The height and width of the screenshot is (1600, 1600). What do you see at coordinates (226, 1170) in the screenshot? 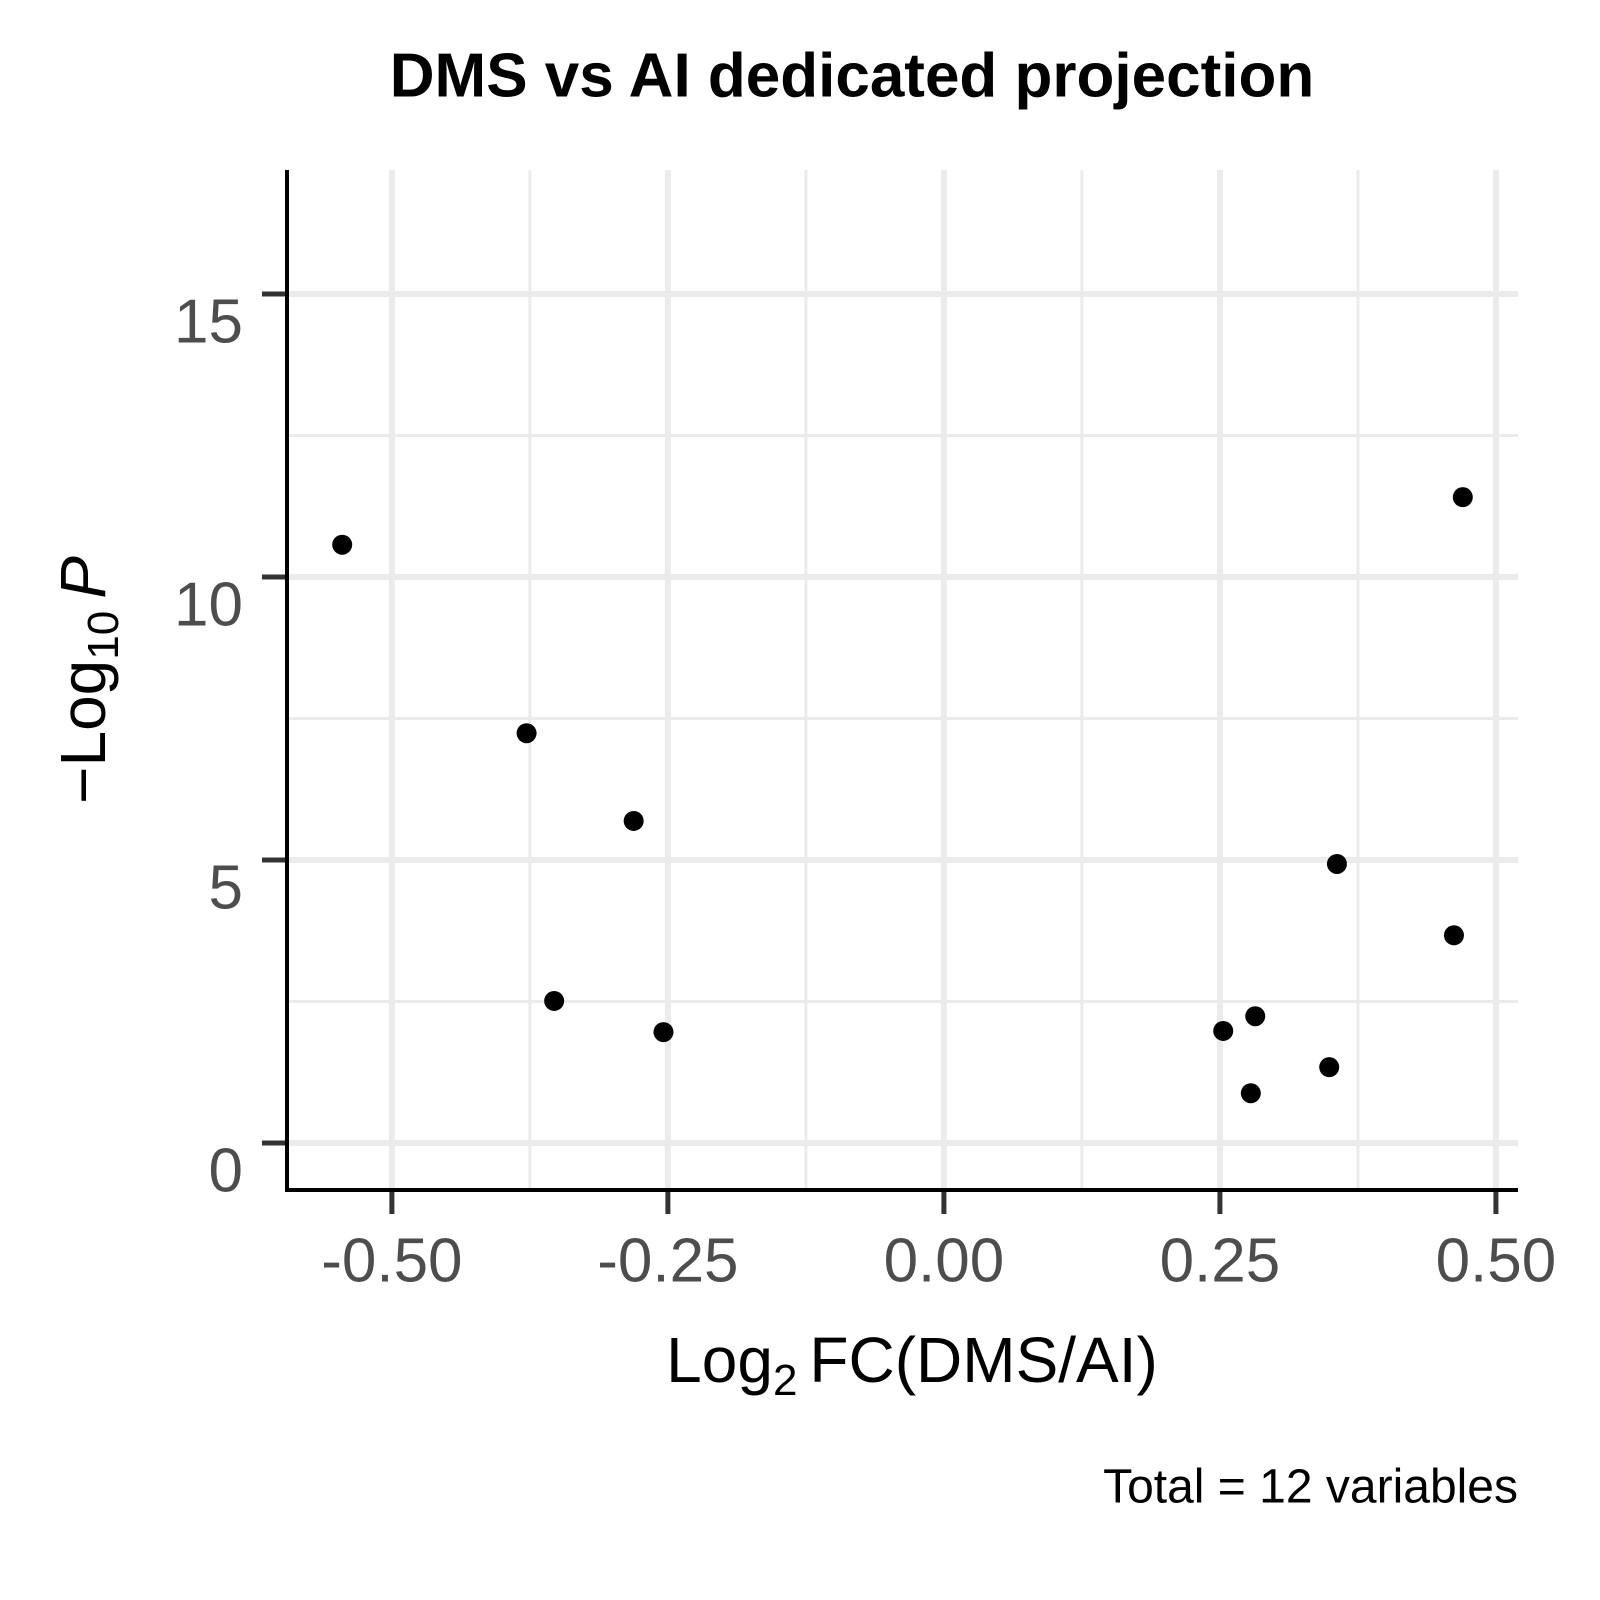
I see `y-tick-label: 0` at bounding box center [226, 1170].